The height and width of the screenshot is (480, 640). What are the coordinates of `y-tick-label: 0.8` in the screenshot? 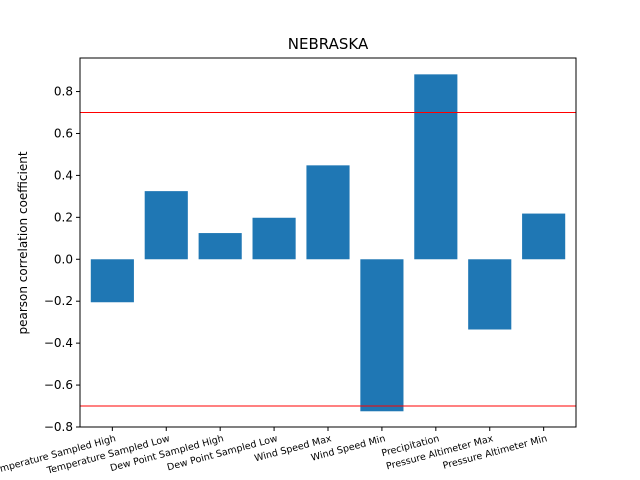 It's located at (63, 92).